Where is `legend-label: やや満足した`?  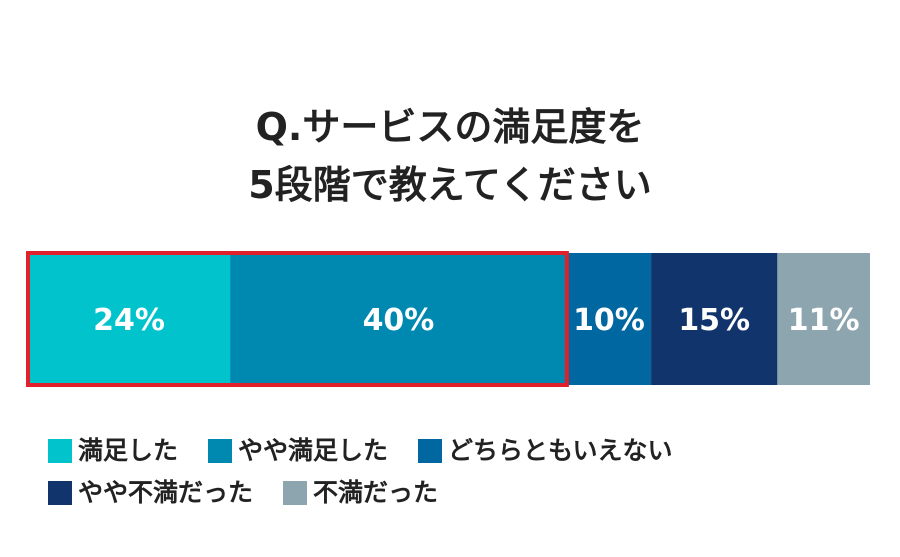 legend-label: やや満足した is located at coordinates (313, 450).